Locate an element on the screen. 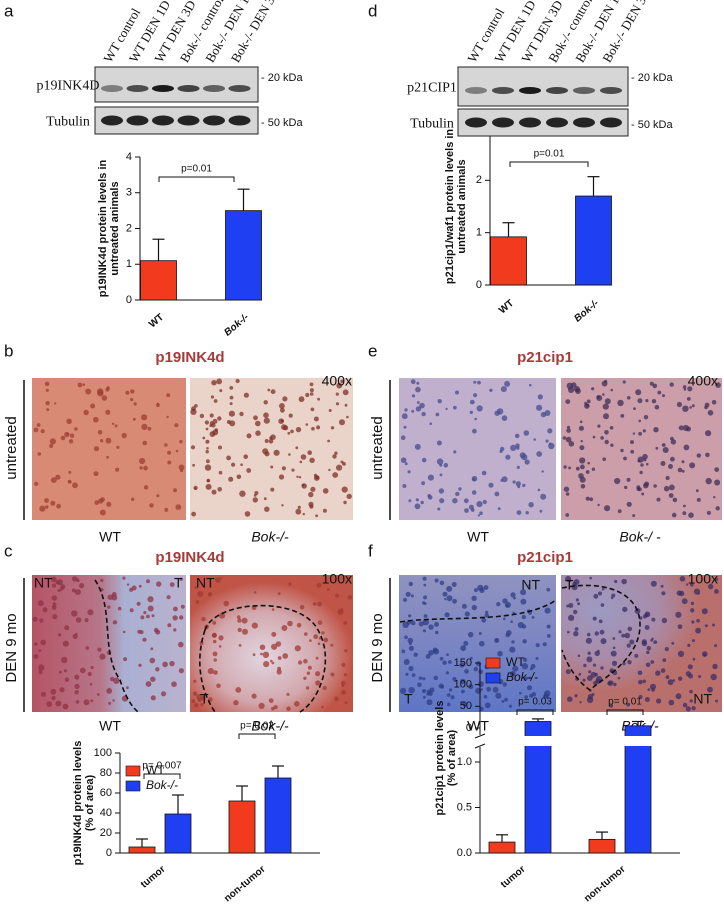 The image size is (724, 911). band is located at coordinates (530, 122).